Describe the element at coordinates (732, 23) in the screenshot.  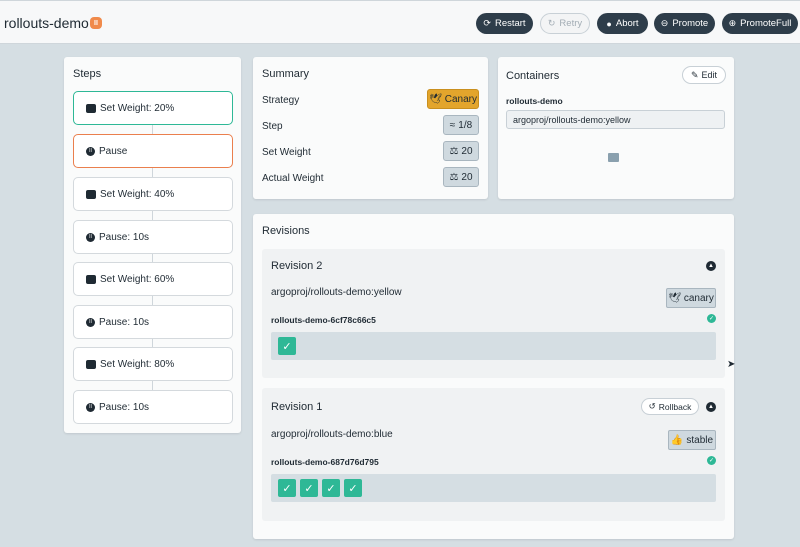
I see `arrow-up-circle-icon: ⊕` at that location.